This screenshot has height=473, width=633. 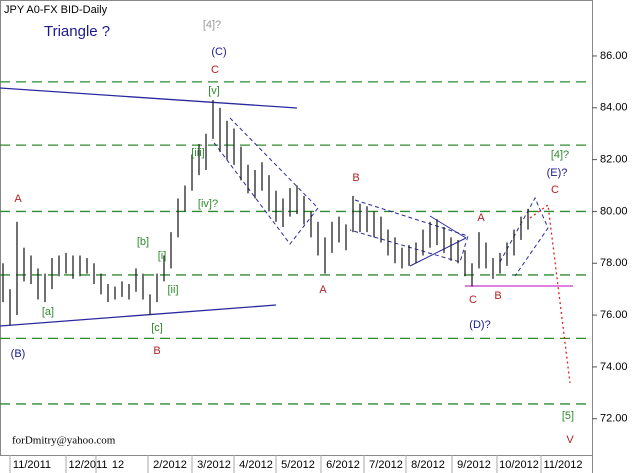 I want to click on x-tick-label: 2/2012, so click(x=170, y=465).